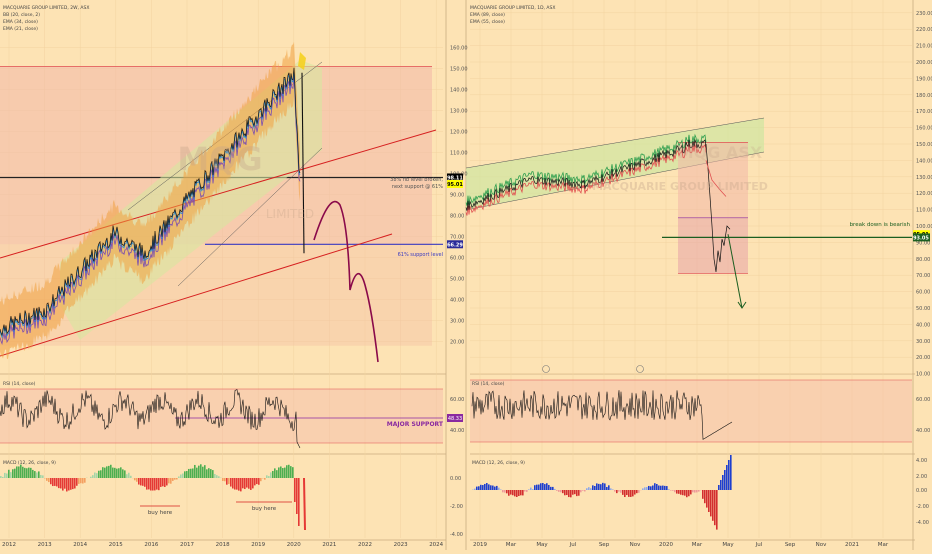 The height and width of the screenshot is (554, 932). Describe the element at coordinates (459, 112) in the screenshot. I see `left-price-tick: 130.00` at that location.